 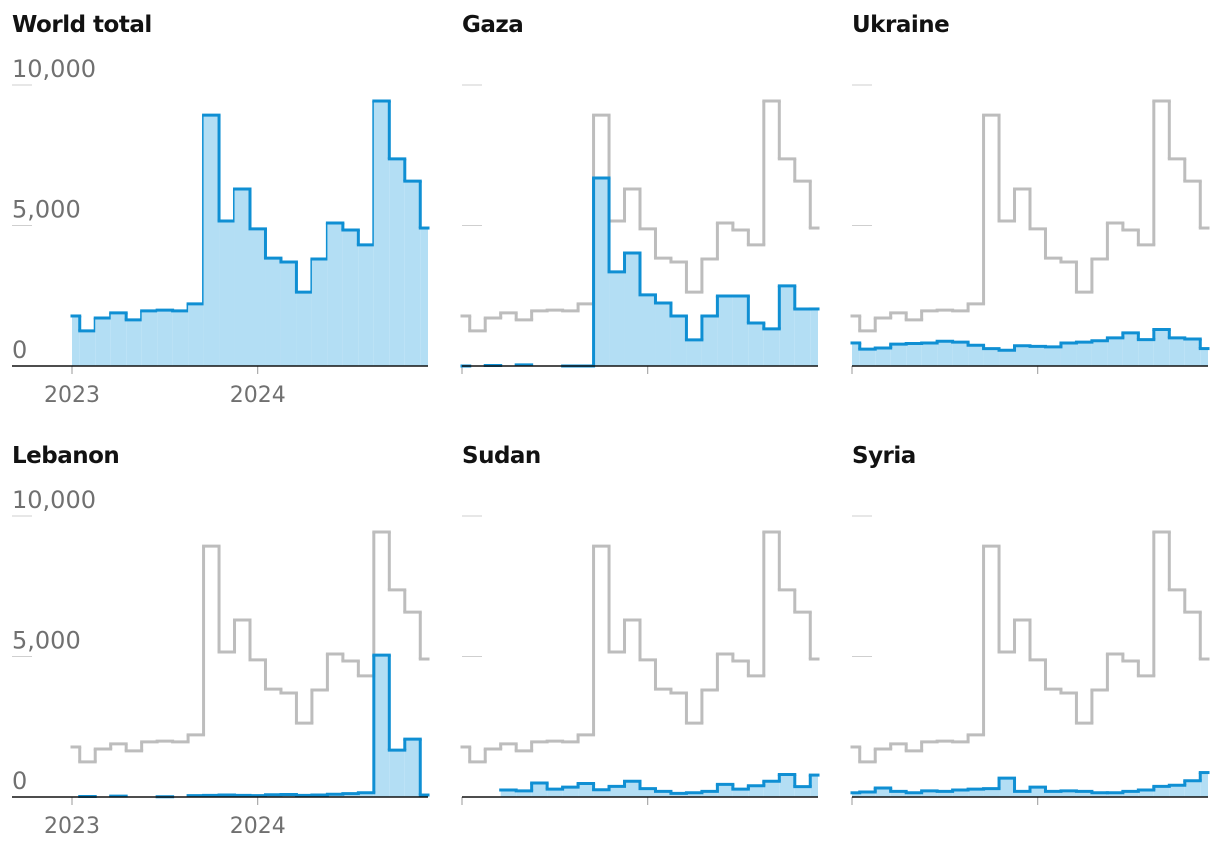 I want to click on panel-title: Syria, so click(x=884, y=456).